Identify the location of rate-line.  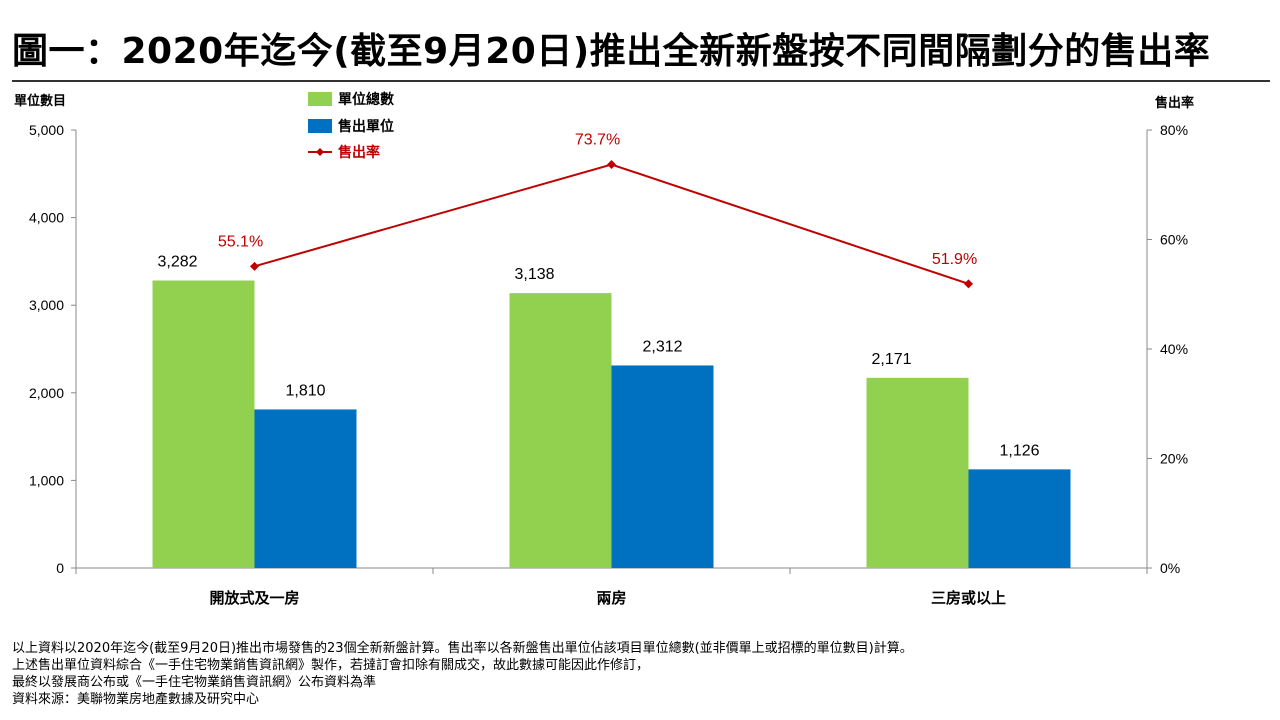
(611, 224).